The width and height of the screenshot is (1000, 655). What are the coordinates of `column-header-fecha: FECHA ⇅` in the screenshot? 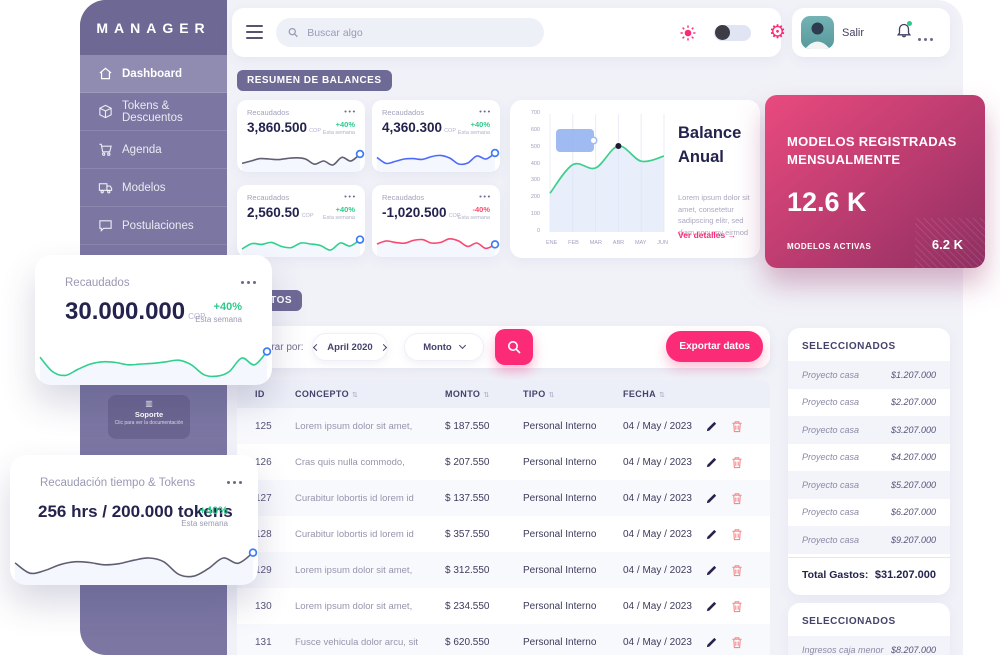 It's located at (644, 394).